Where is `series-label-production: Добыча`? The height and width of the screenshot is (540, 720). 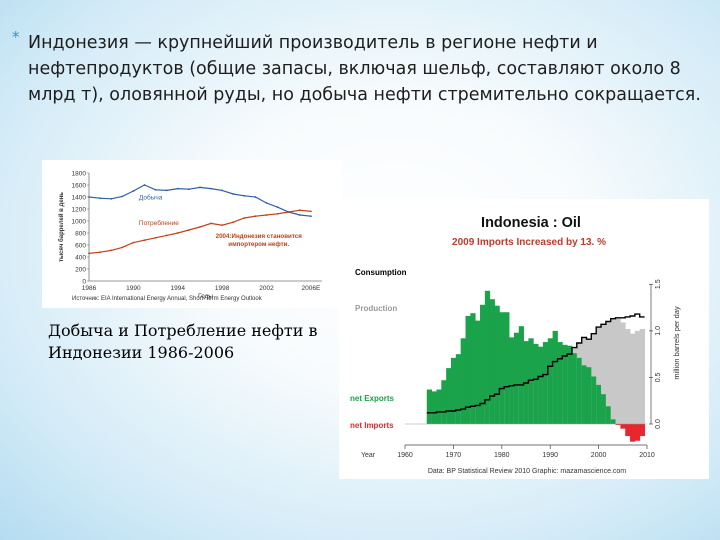
series-label-production: Добыча is located at coordinates (151, 197).